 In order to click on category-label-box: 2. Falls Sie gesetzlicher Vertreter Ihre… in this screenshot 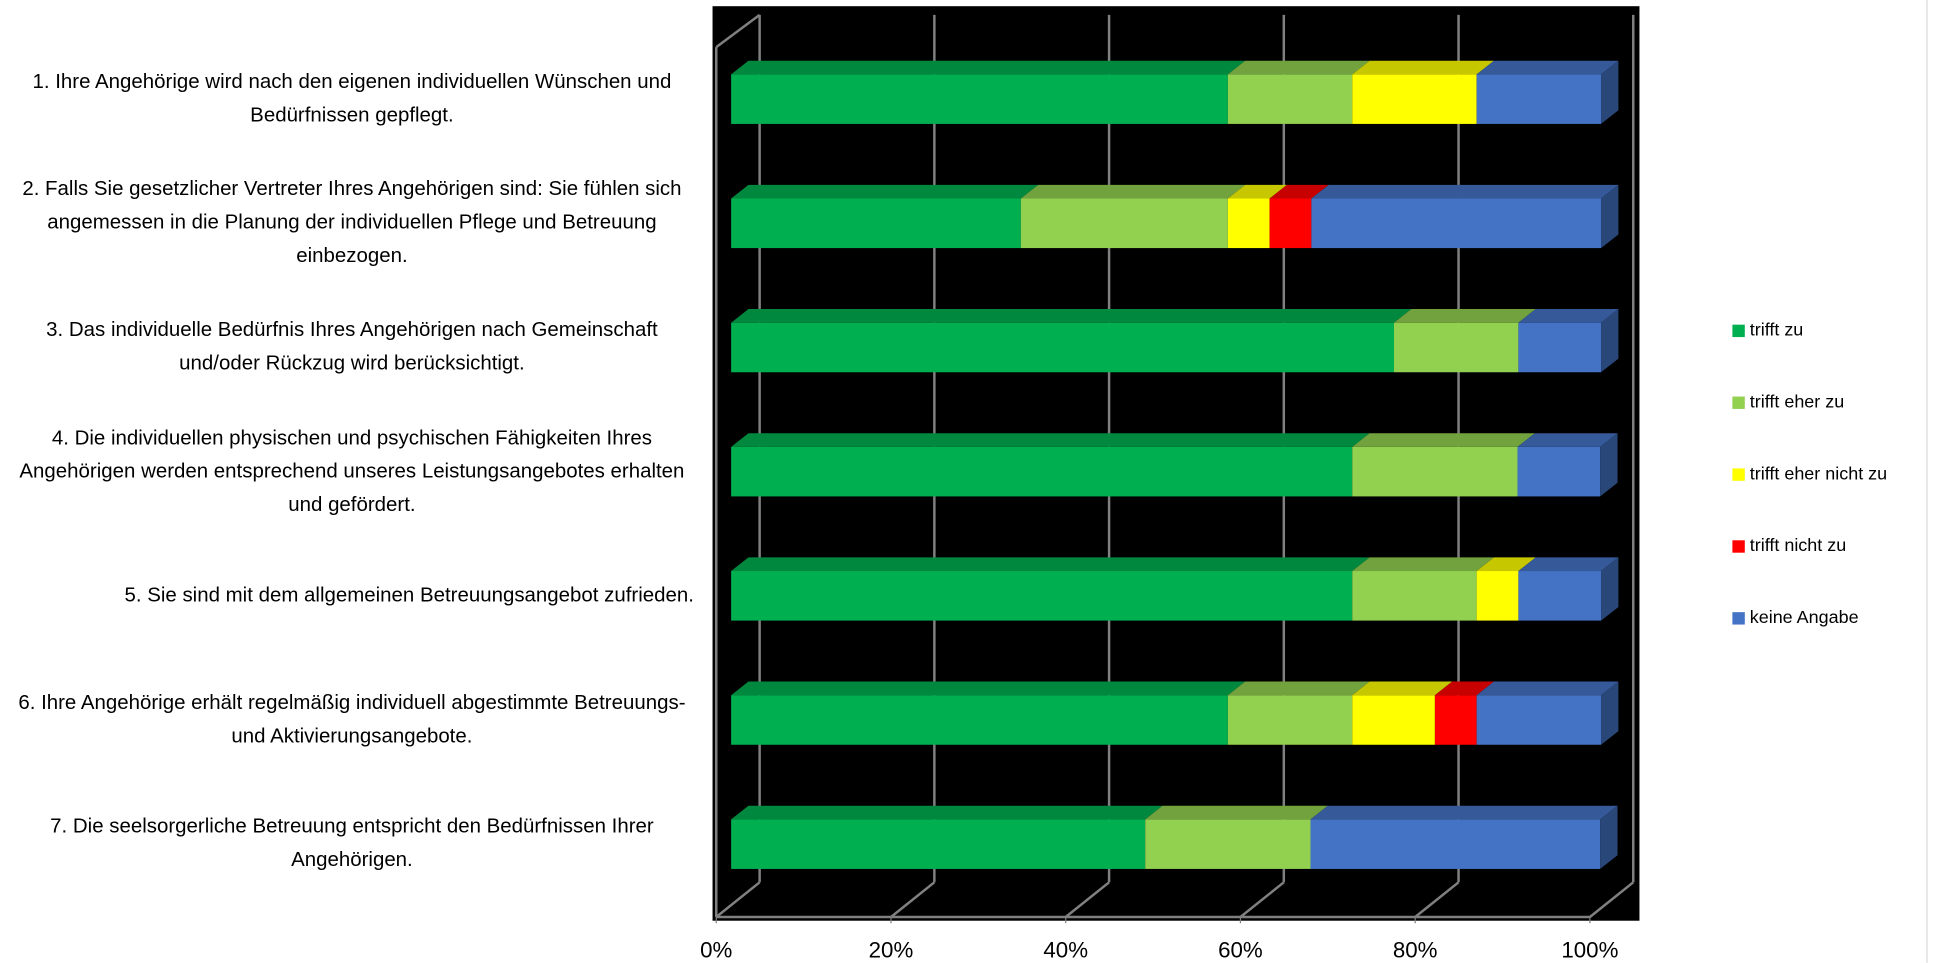, I will do `click(347, 223)`.